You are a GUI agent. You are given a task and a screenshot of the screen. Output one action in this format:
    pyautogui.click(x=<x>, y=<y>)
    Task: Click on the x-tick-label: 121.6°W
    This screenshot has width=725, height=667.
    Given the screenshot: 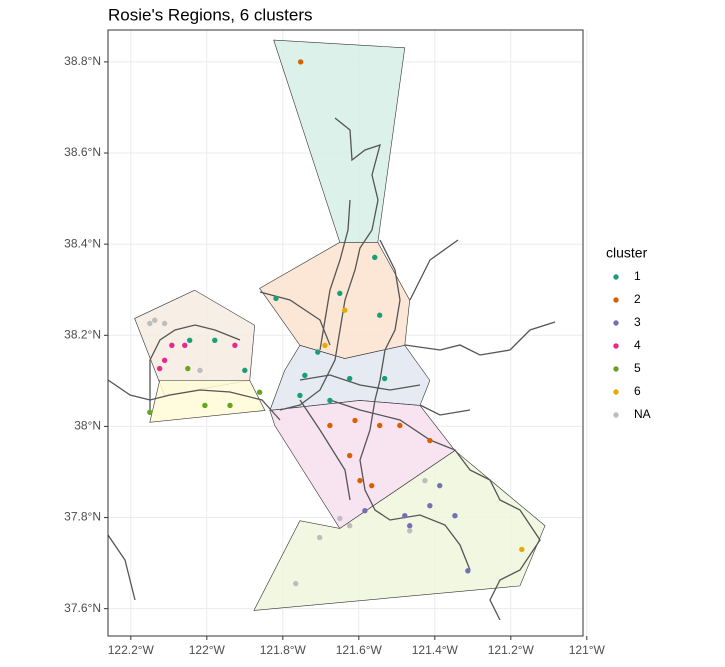 What is the action you would take?
    pyautogui.click(x=359, y=650)
    